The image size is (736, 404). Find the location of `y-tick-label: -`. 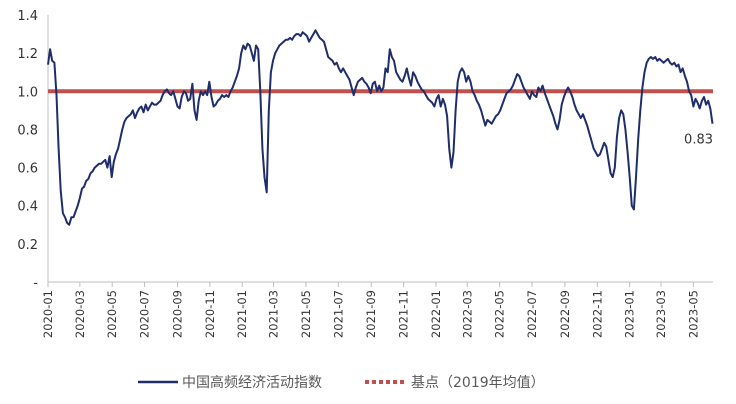

y-tick-label: - is located at coordinates (35, 283).